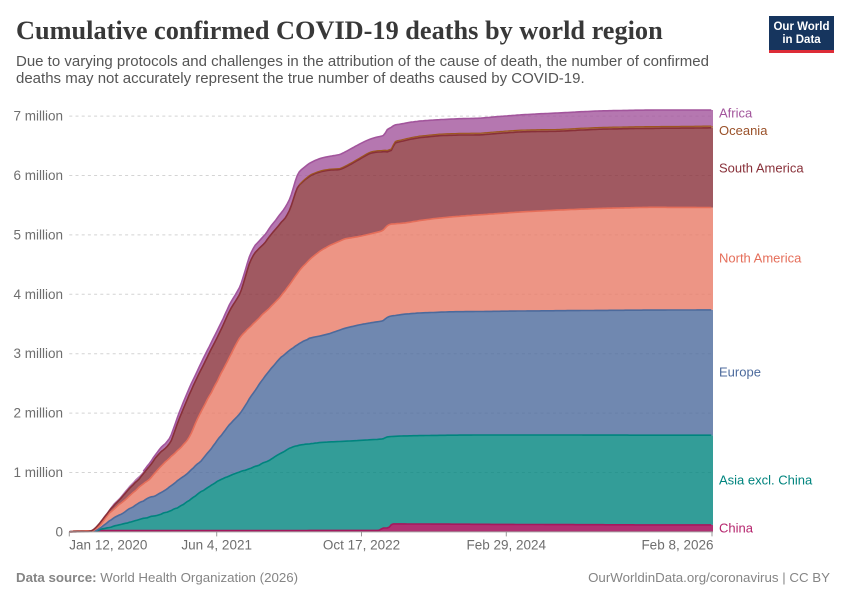 The height and width of the screenshot is (600, 850). I want to click on svg-text: 0, so click(59, 531).